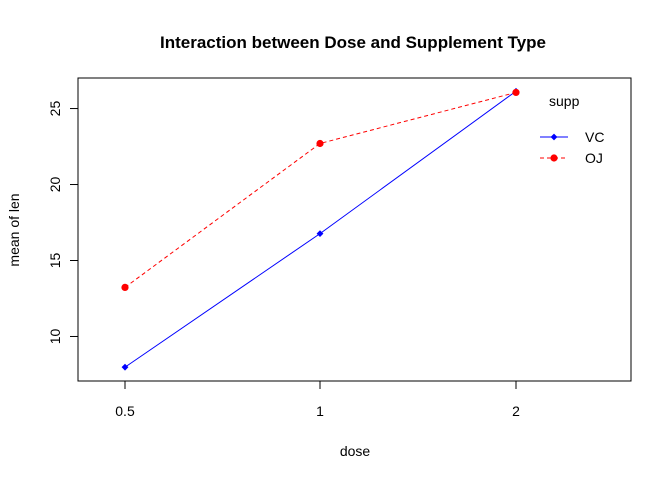  I want to click on y-tick-label: 15, so click(55, 261).